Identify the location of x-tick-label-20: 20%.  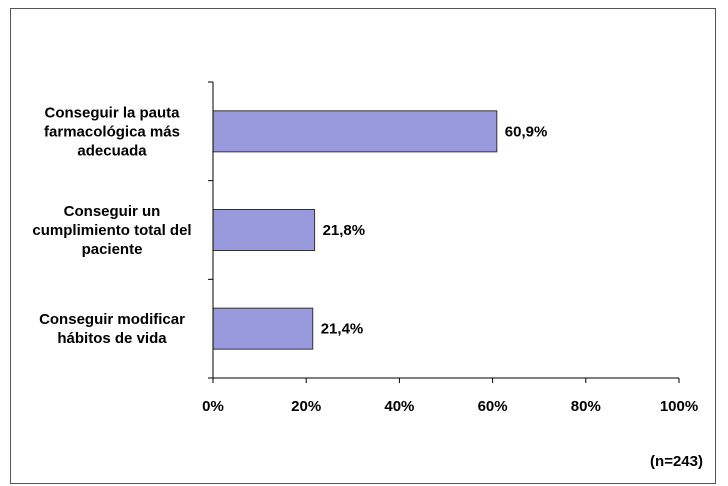
(306, 406).